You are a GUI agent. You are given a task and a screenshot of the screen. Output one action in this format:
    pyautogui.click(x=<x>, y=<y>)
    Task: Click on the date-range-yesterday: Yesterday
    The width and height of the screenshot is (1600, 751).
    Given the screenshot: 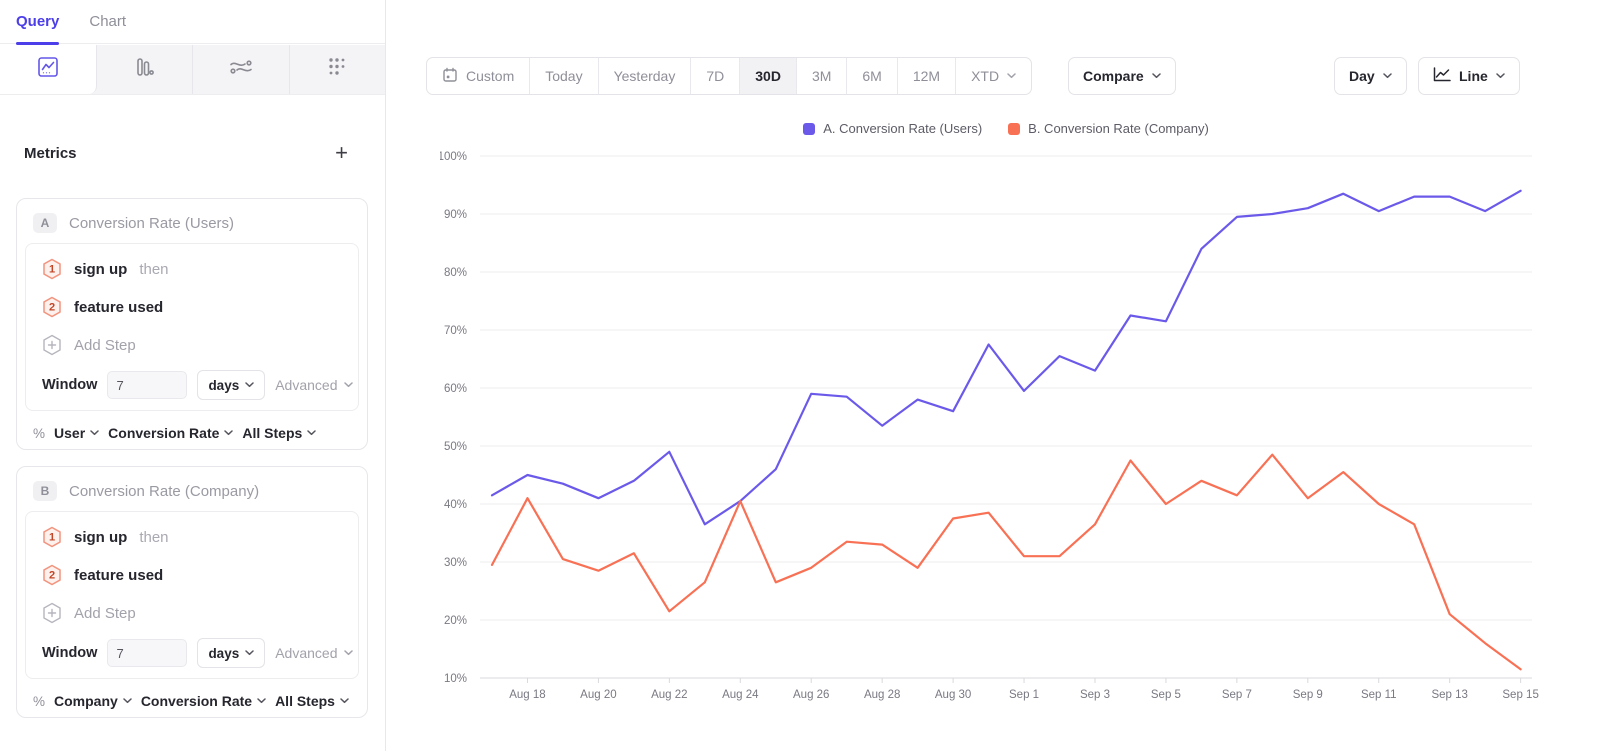 What is the action you would take?
    pyautogui.click(x=645, y=76)
    